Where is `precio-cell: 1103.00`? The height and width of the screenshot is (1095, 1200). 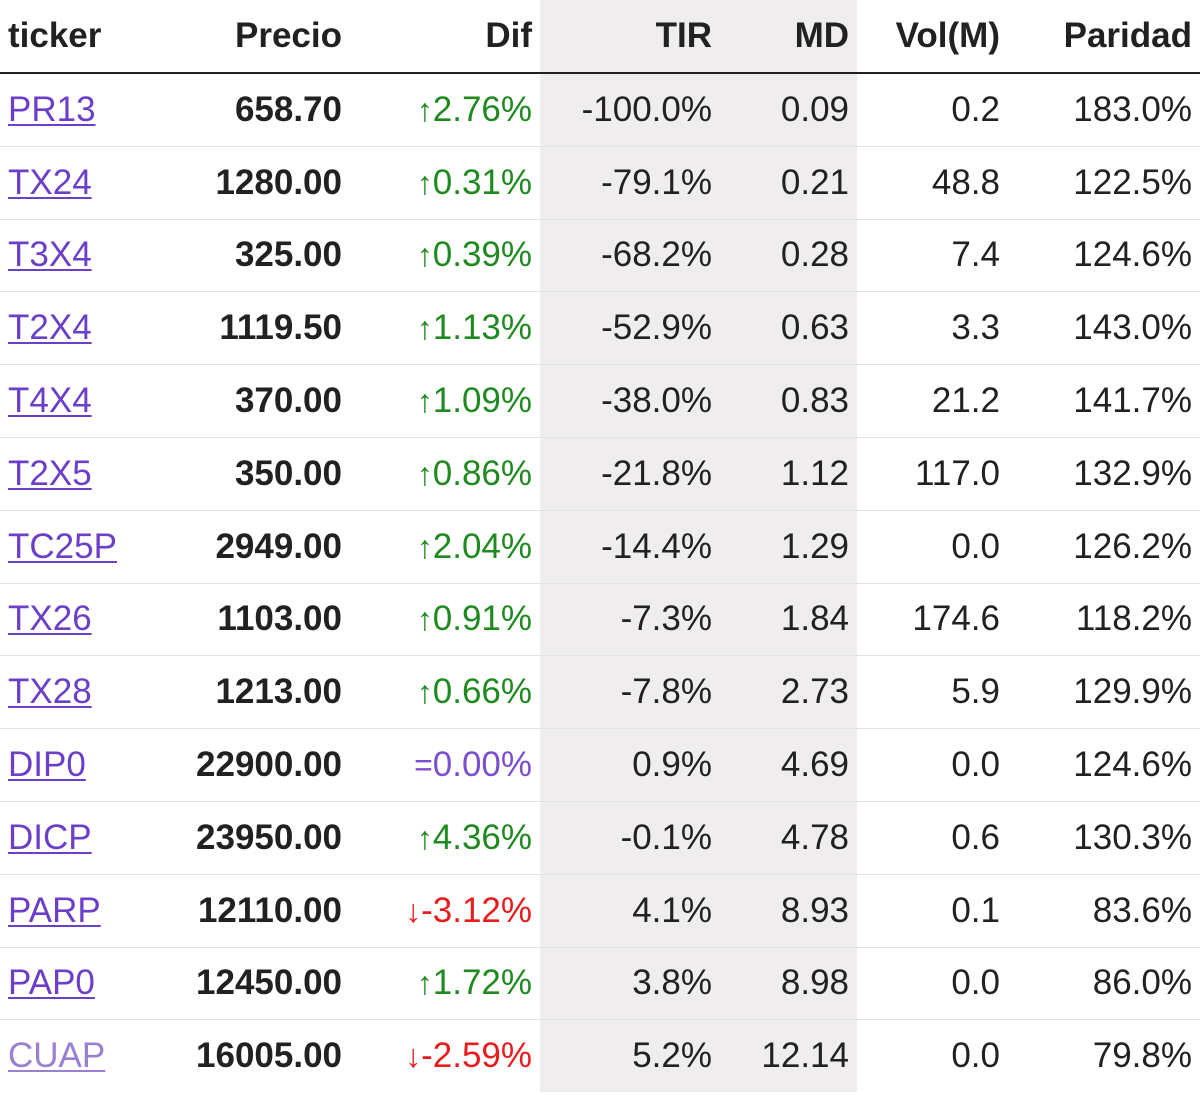 precio-cell: 1103.00 is located at coordinates (255, 620).